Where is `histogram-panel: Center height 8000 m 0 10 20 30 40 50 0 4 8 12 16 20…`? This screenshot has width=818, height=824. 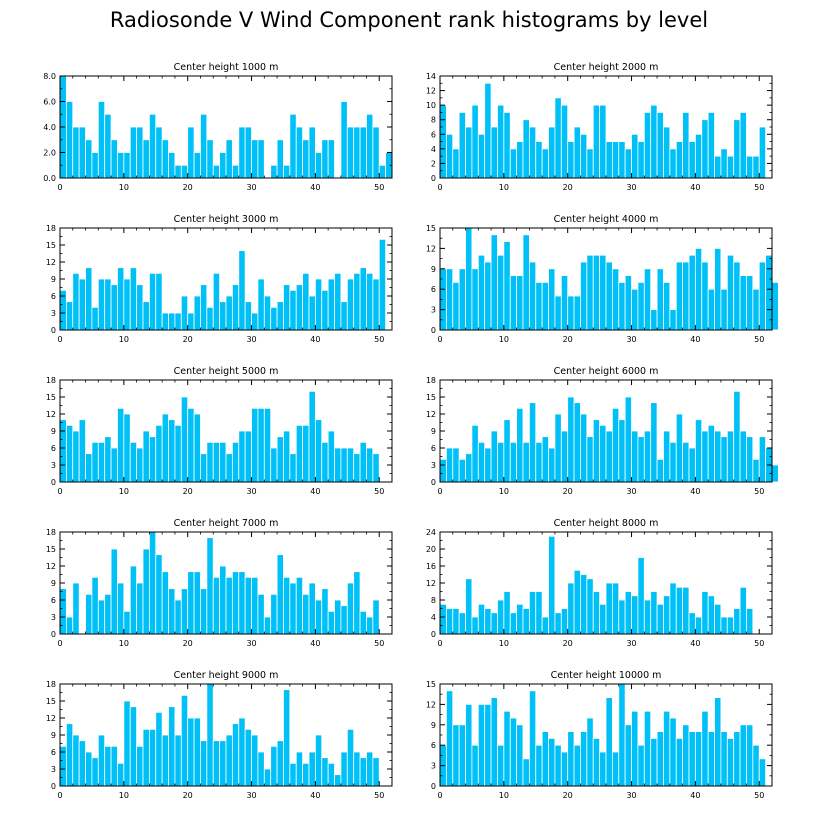
histogram-panel: Center height 8000 m 0 10 20 30 40 50 0 4 8 12 16 20… is located at coordinates (599, 583).